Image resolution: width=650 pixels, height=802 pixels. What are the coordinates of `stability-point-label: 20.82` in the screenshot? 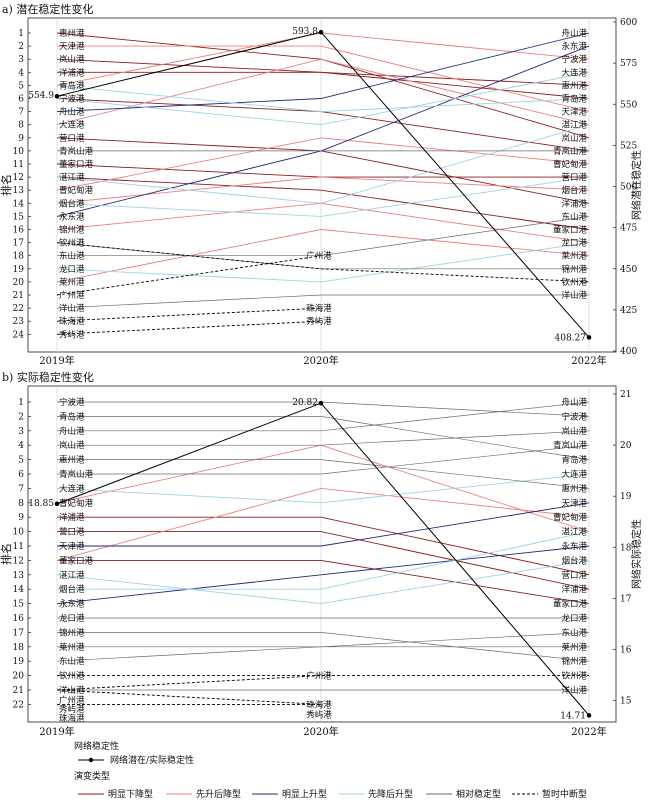 It's located at (305, 403).